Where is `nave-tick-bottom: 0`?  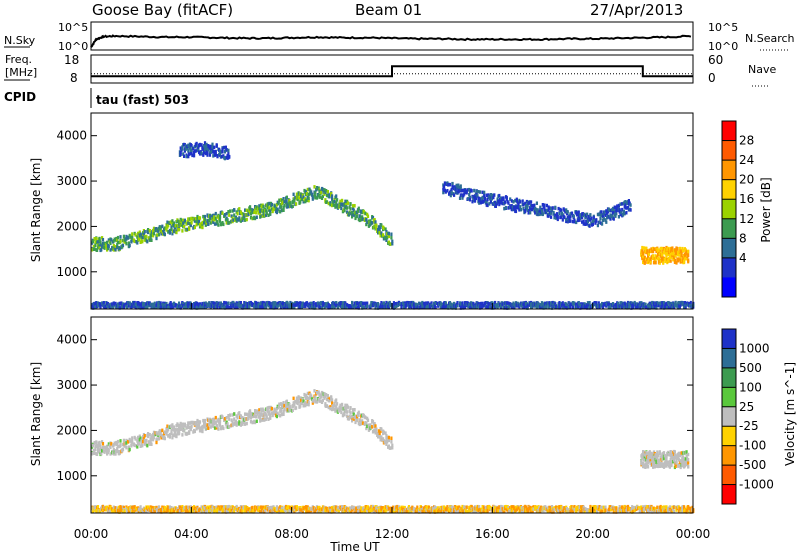 nave-tick-bottom: 0 is located at coordinates (712, 78).